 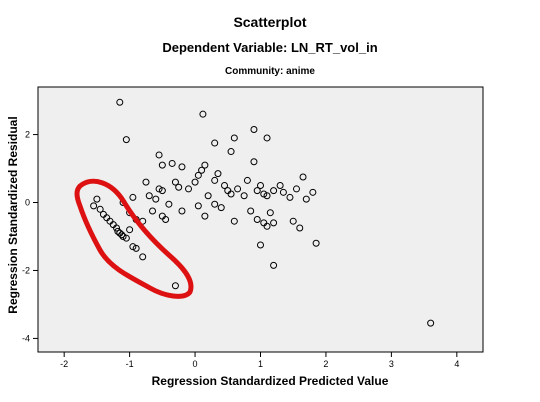 I want to click on x-tick-label: 3, so click(x=391, y=364).